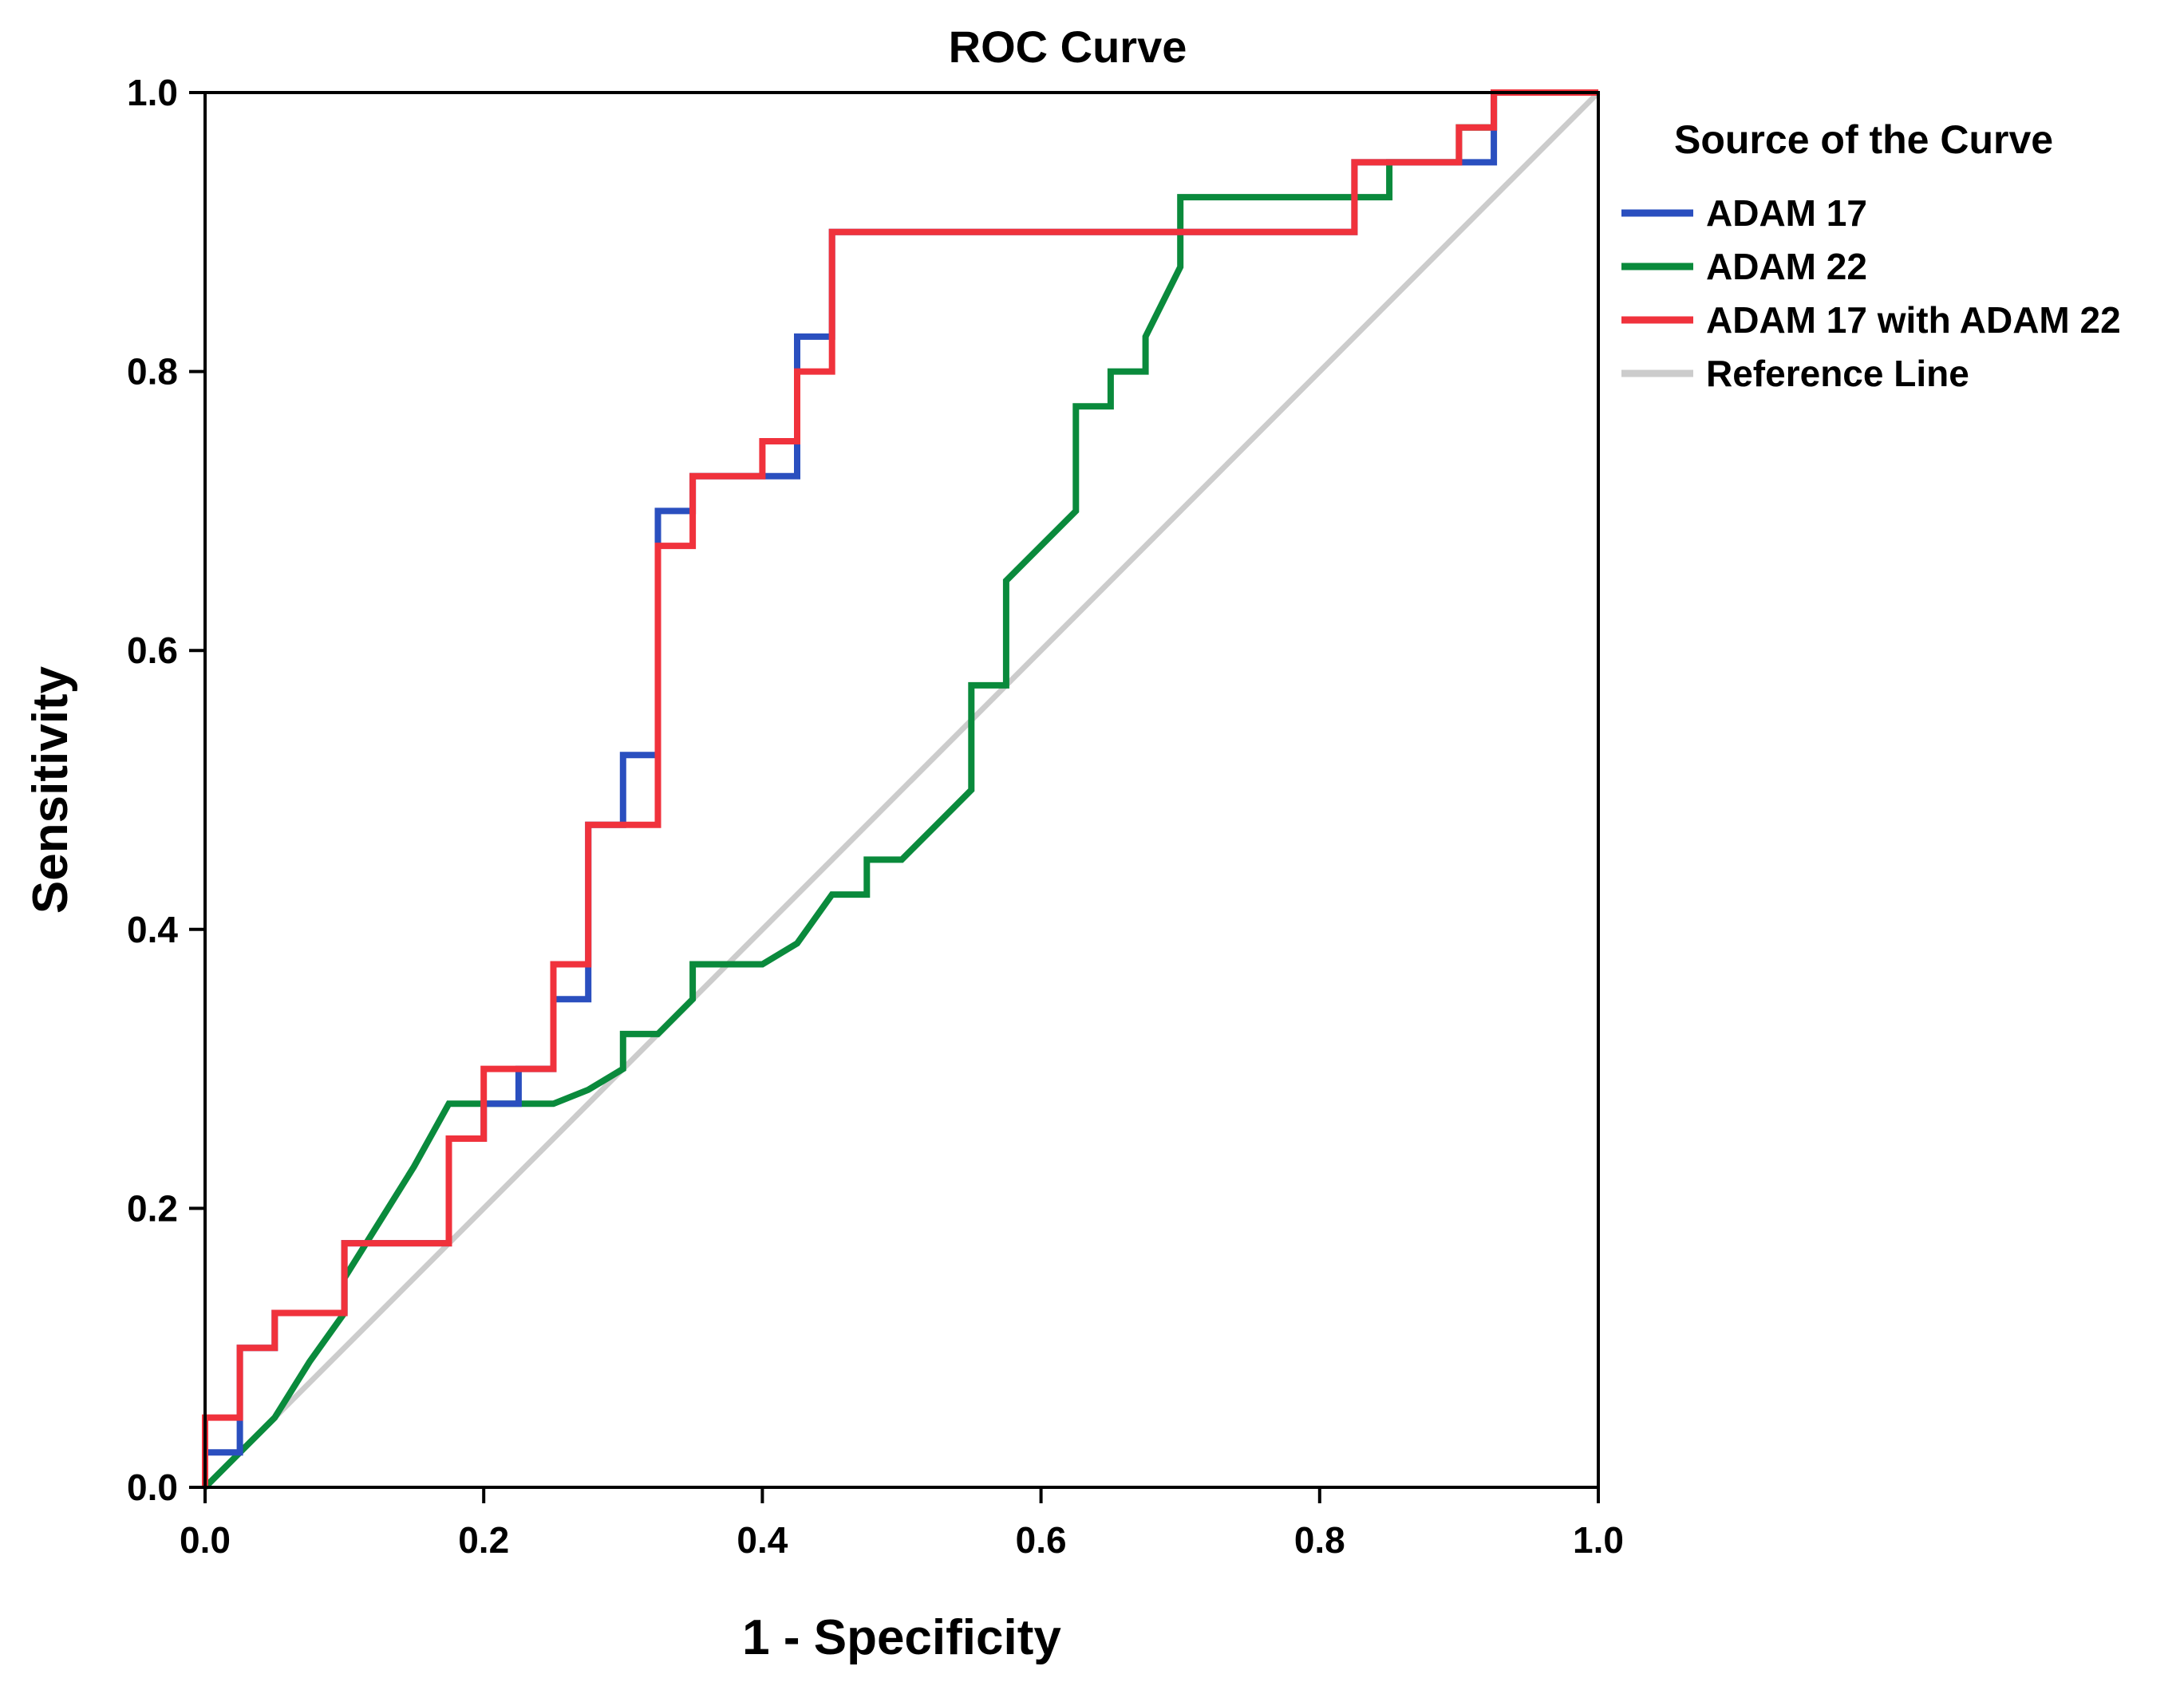 The image size is (2184, 1686). Describe the element at coordinates (1068, 47) in the screenshot. I see `chart-title: ROC Curve` at that location.